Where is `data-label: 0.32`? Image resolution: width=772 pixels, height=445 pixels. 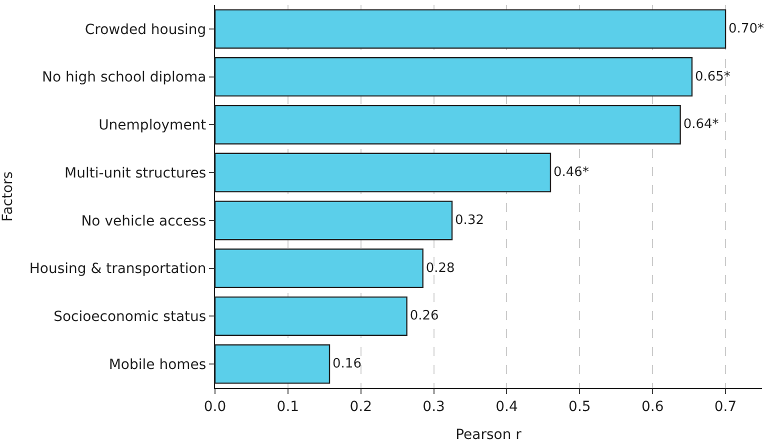 data-label: 0.32 is located at coordinates (469, 220).